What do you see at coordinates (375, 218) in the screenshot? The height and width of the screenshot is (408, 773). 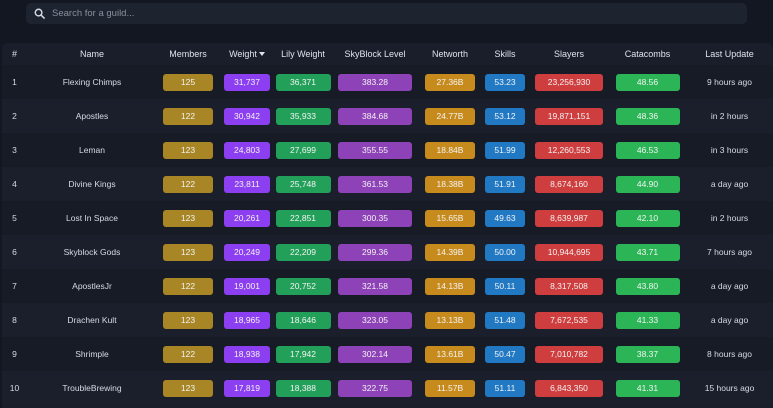 I see `cell-skyblock: 300.35` at bounding box center [375, 218].